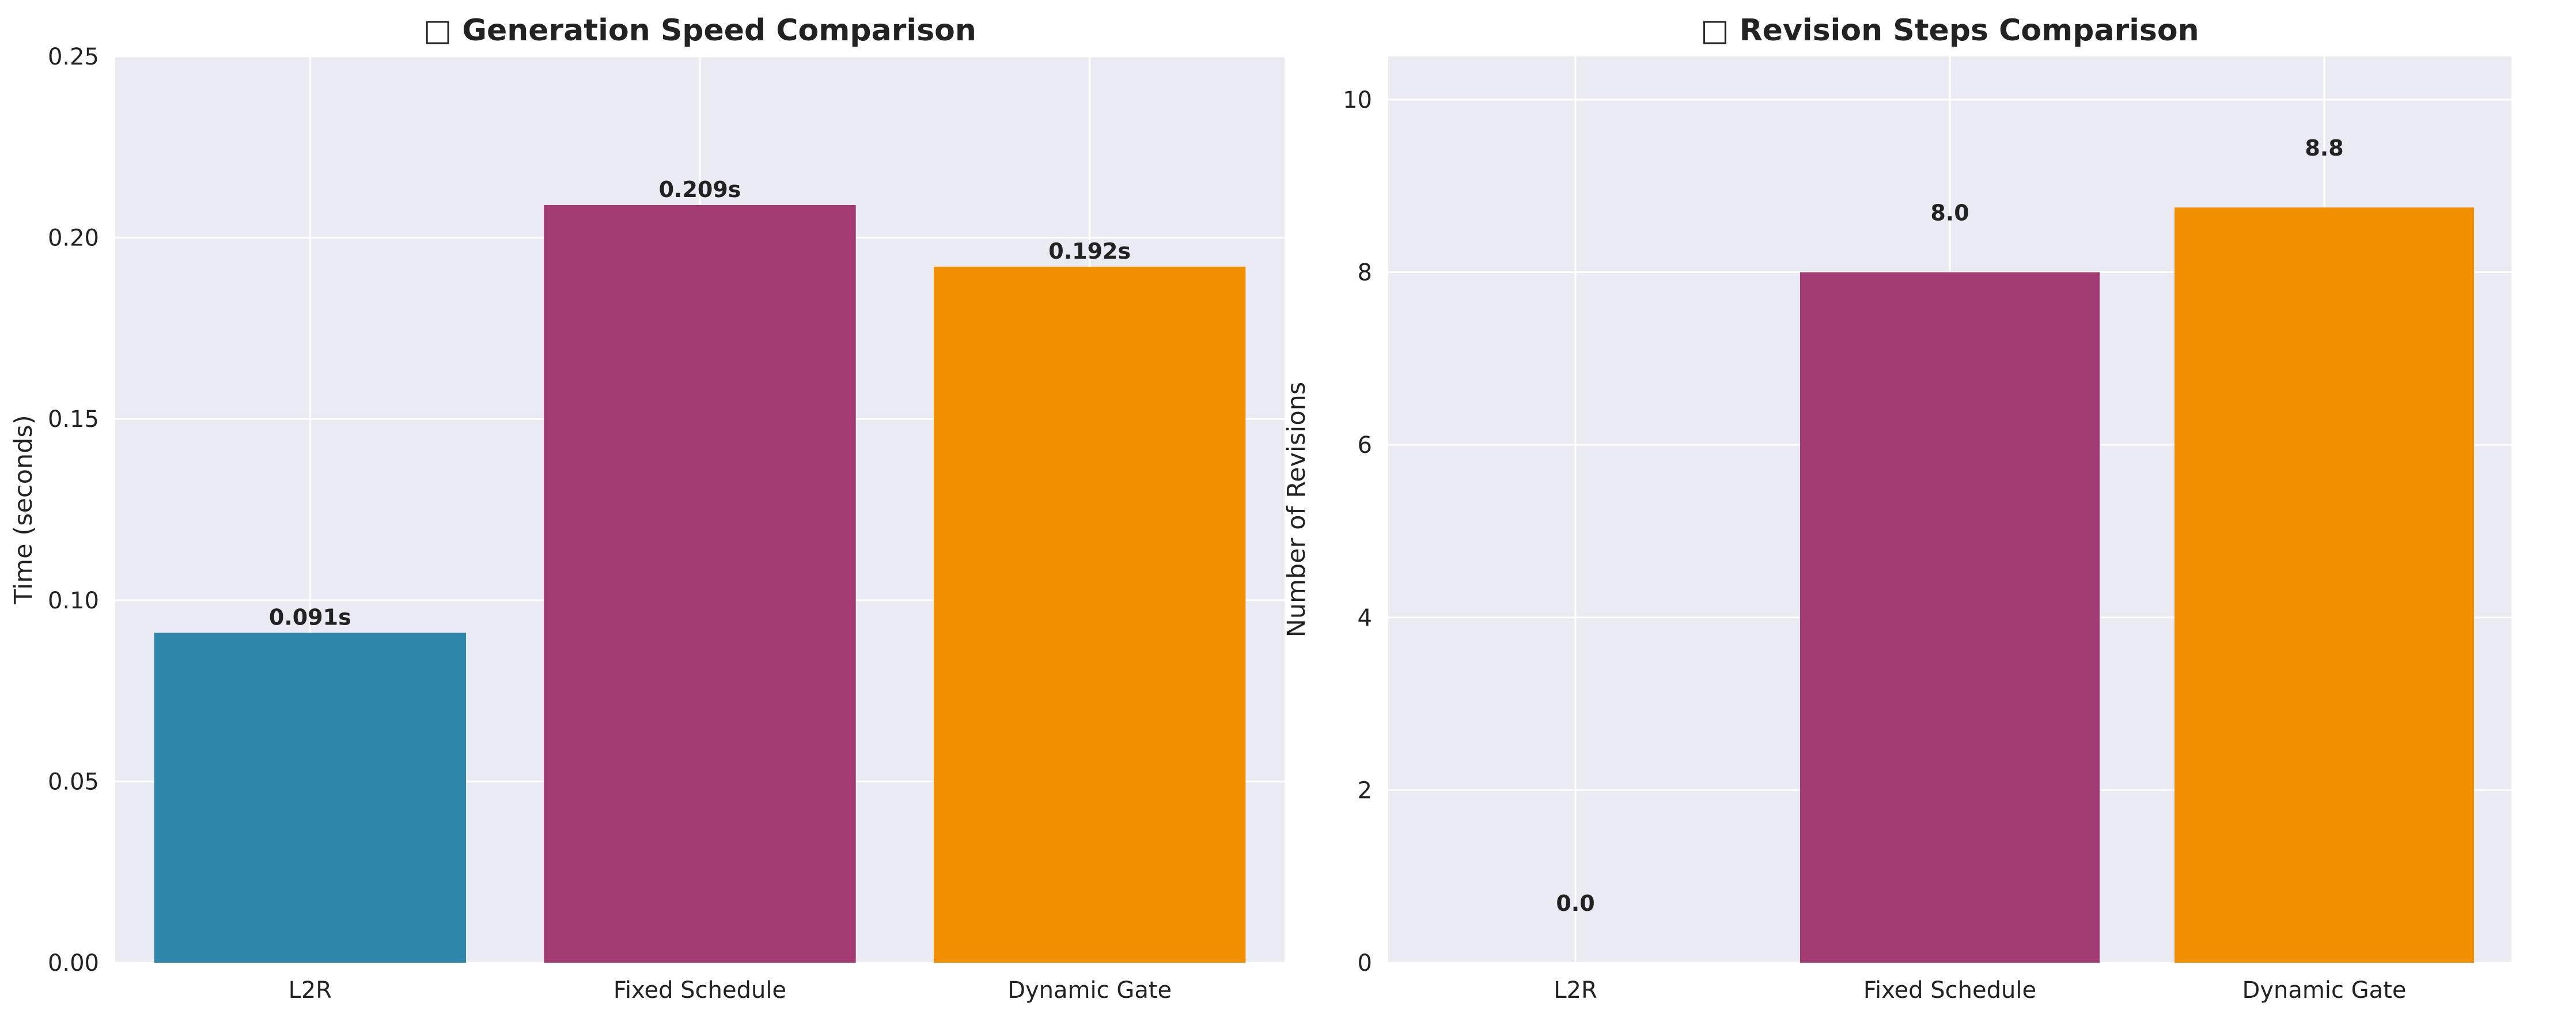 The image size is (2576, 1018). Describe the element at coordinates (1089, 251) in the screenshot. I see `speed-value-label: 0.192s` at that location.